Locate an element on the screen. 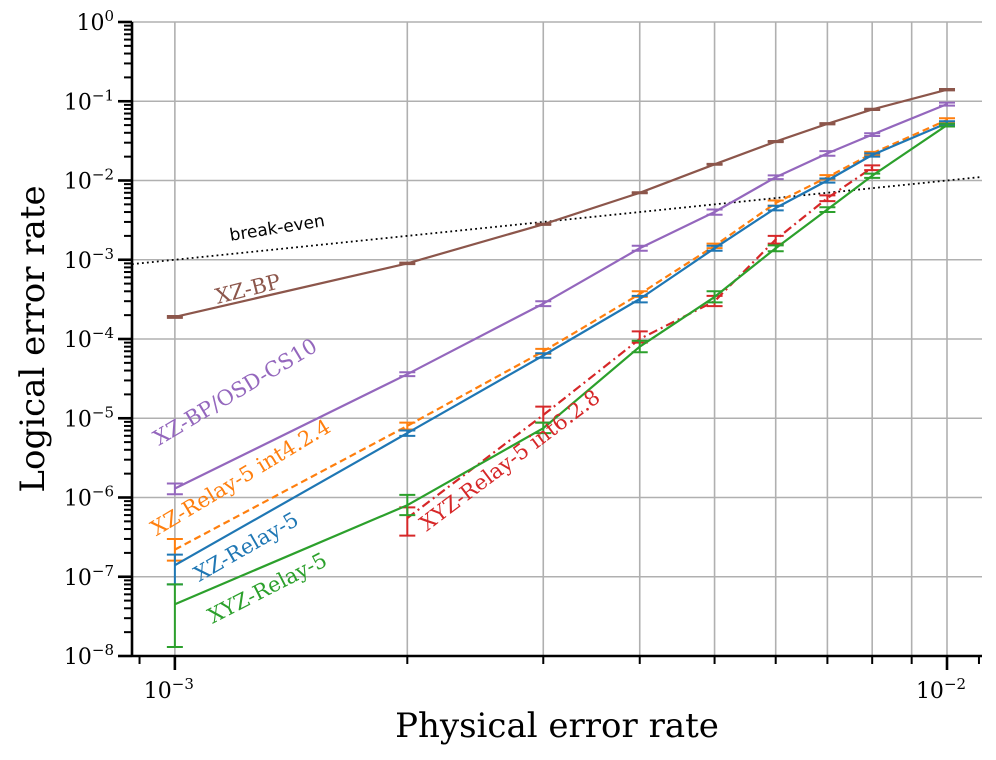 This screenshot has height=760, width=996. x-axis-label: Physical error rate is located at coordinates (557, 726).